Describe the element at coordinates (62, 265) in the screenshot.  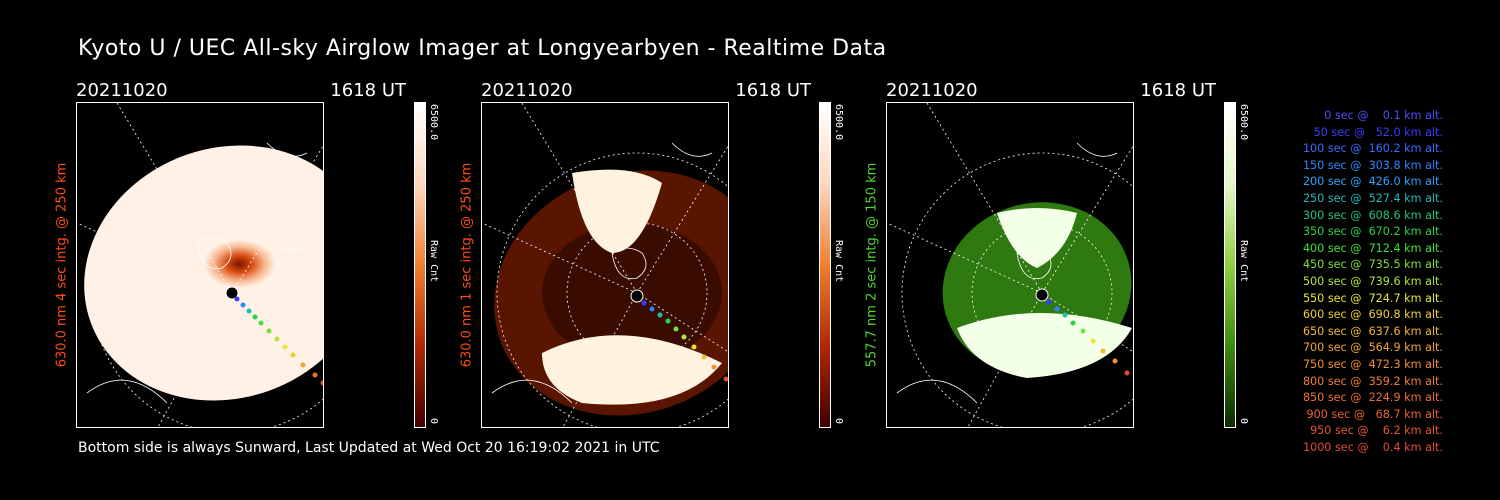
I see `panel-wavelength-label: 630.0 nm 4 sec intg. @ 250 km` at that location.